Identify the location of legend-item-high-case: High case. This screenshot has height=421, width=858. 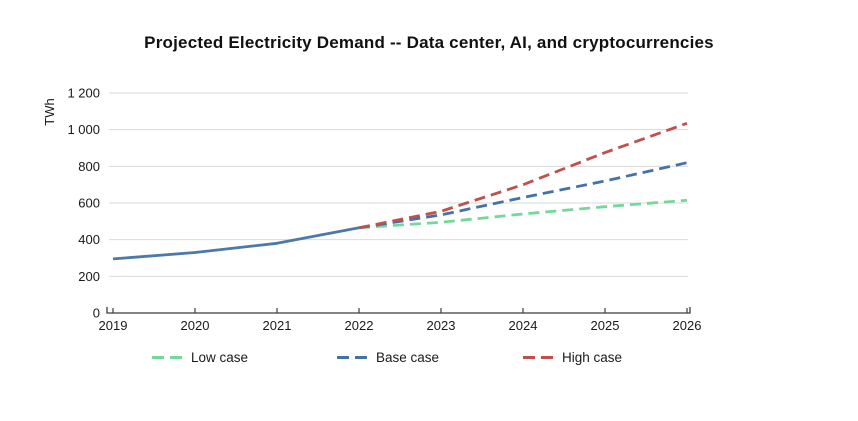
(572, 357).